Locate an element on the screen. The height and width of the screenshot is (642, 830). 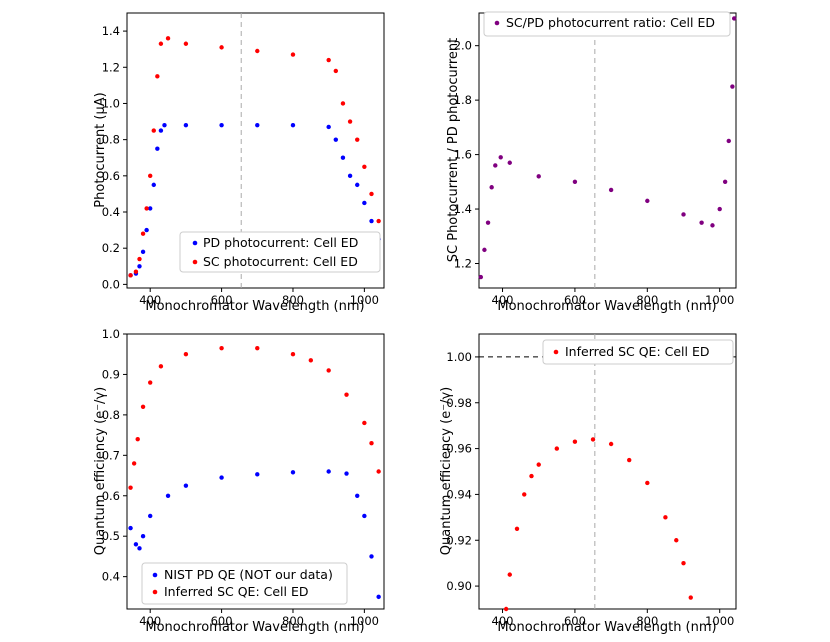
y-tick-label: 0.8 is located at coordinates (111, 415).